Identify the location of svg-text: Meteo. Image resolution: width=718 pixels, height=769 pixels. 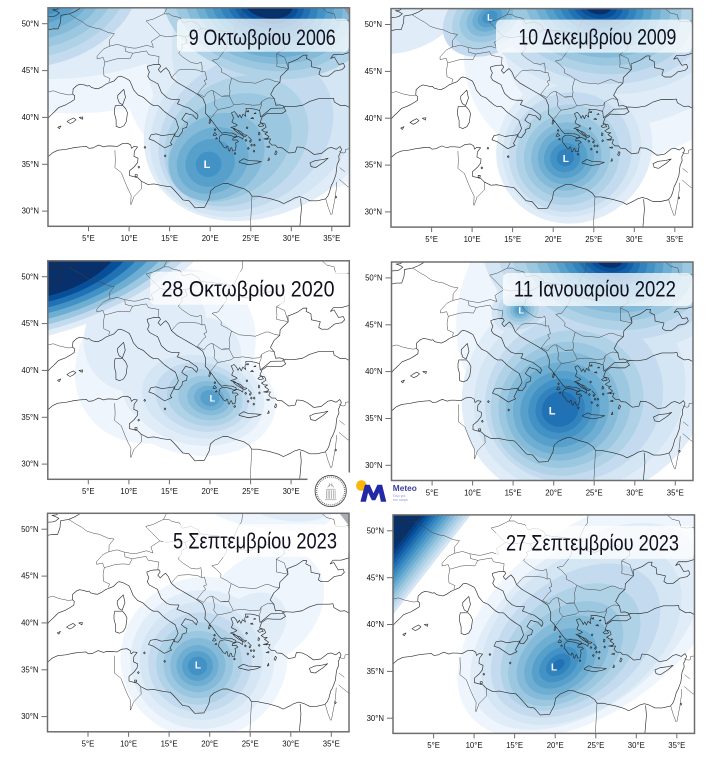
(405, 488).